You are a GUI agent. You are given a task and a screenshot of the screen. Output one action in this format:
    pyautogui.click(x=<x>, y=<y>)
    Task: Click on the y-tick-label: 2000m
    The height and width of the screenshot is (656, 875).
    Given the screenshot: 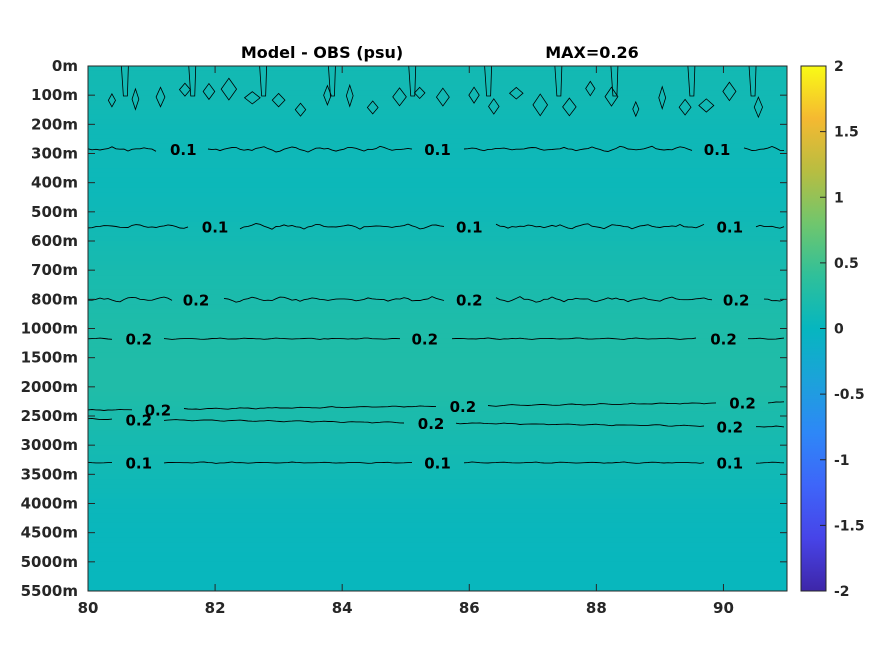 What is the action you would take?
    pyautogui.click(x=49, y=387)
    